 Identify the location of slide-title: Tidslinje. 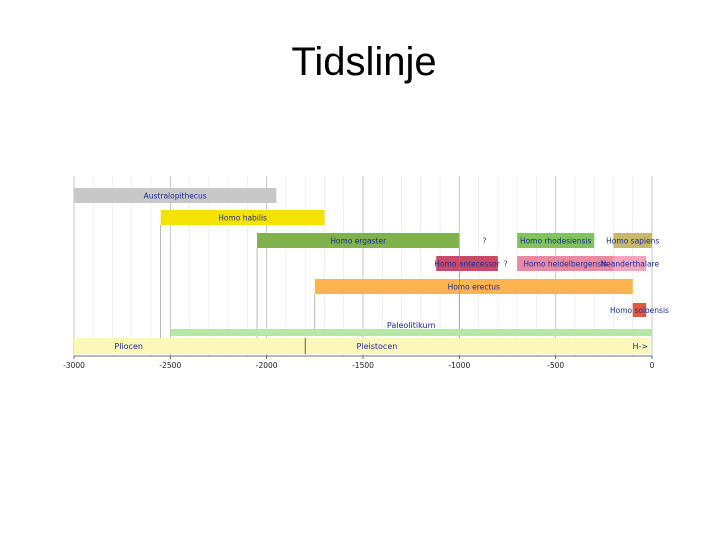
(364, 62).